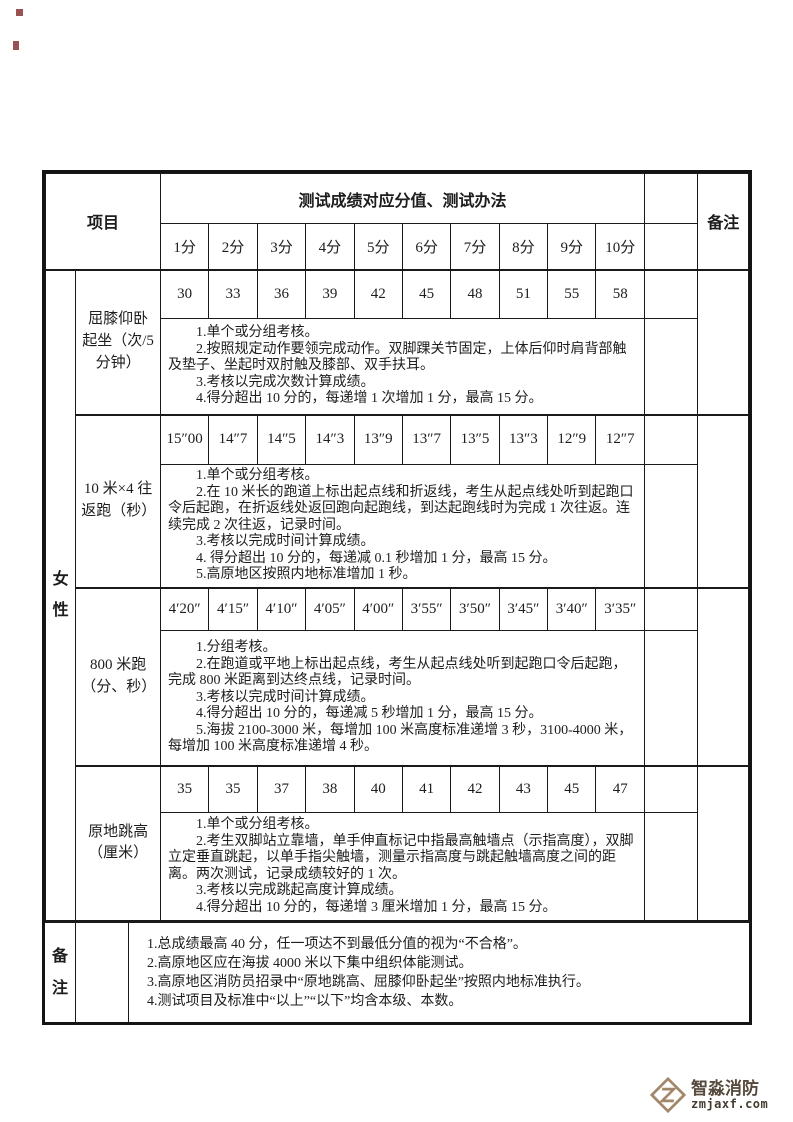 The image size is (793, 1122). Describe the element at coordinates (523, 246) in the screenshot. I see `score-point-header: 8分` at that location.